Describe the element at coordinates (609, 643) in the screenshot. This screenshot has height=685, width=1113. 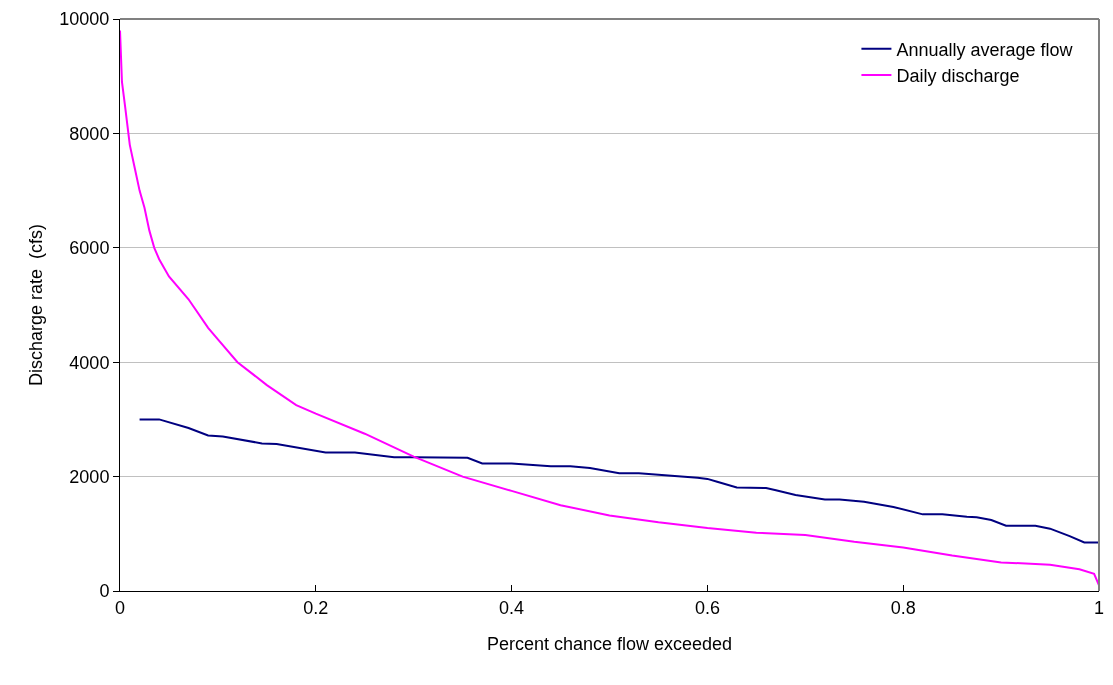
I see `x-axis-title: Percent chance flow exceeded` at that location.